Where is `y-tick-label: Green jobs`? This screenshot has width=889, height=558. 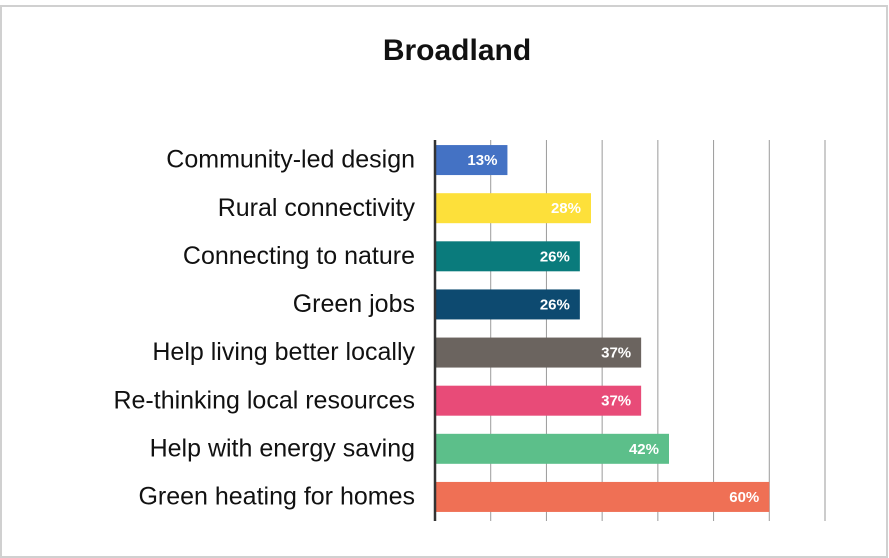
y-tick-label: Green jobs is located at coordinates (354, 304).